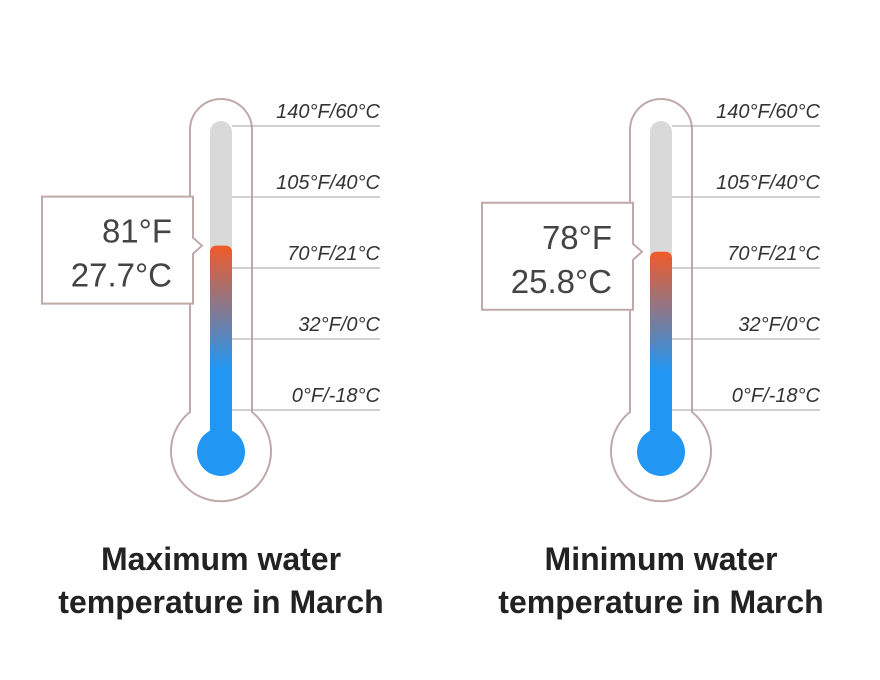  What do you see at coordinates (577, 237) in the screenshot?
I see `value-label: 78°F` at bounding box center [577, 237].